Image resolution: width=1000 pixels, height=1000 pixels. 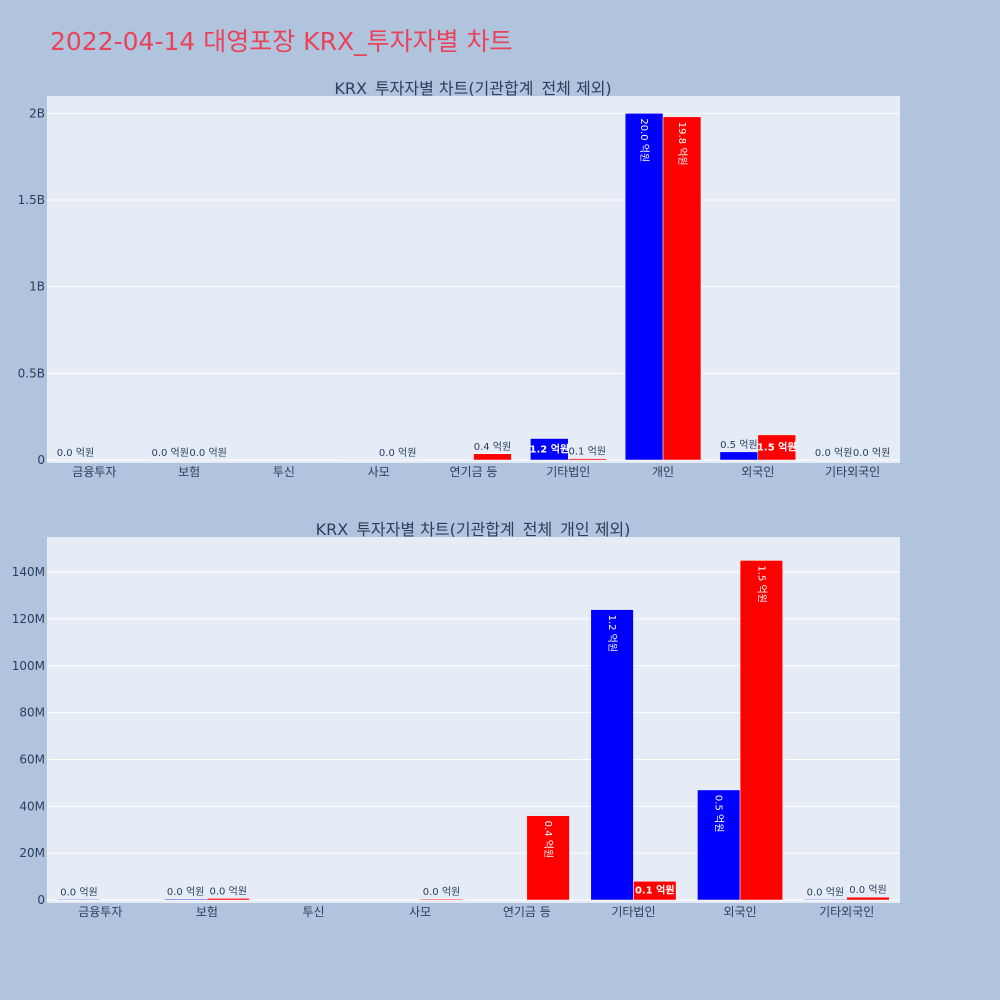 What do you see at coordinates (281, 41) in the screenshot?
I see `page-title: 2022-04-14 대영포장 KRX_투자자별 차트` at bounding box center [281, 41].